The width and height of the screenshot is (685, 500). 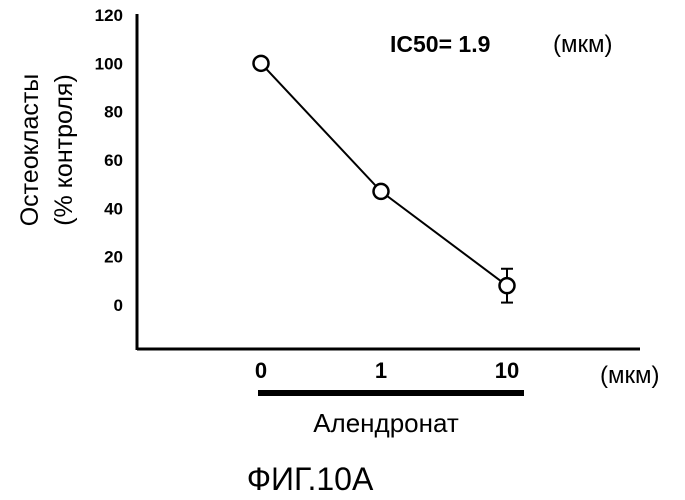 I want to click on y-tick-label: 60, so click(x=113, y=160).